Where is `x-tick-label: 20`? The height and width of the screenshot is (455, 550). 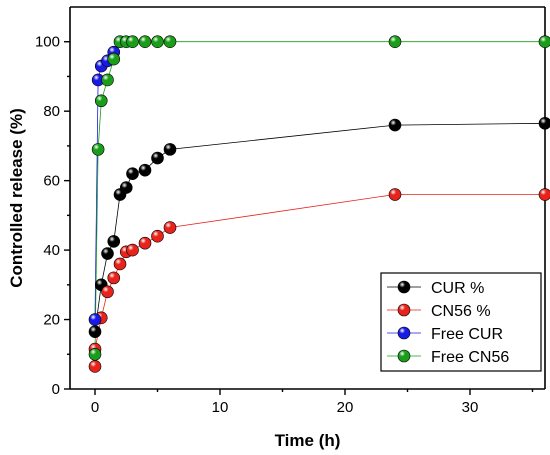
x-tick-label: 20 is located at coordinates (345, 407).